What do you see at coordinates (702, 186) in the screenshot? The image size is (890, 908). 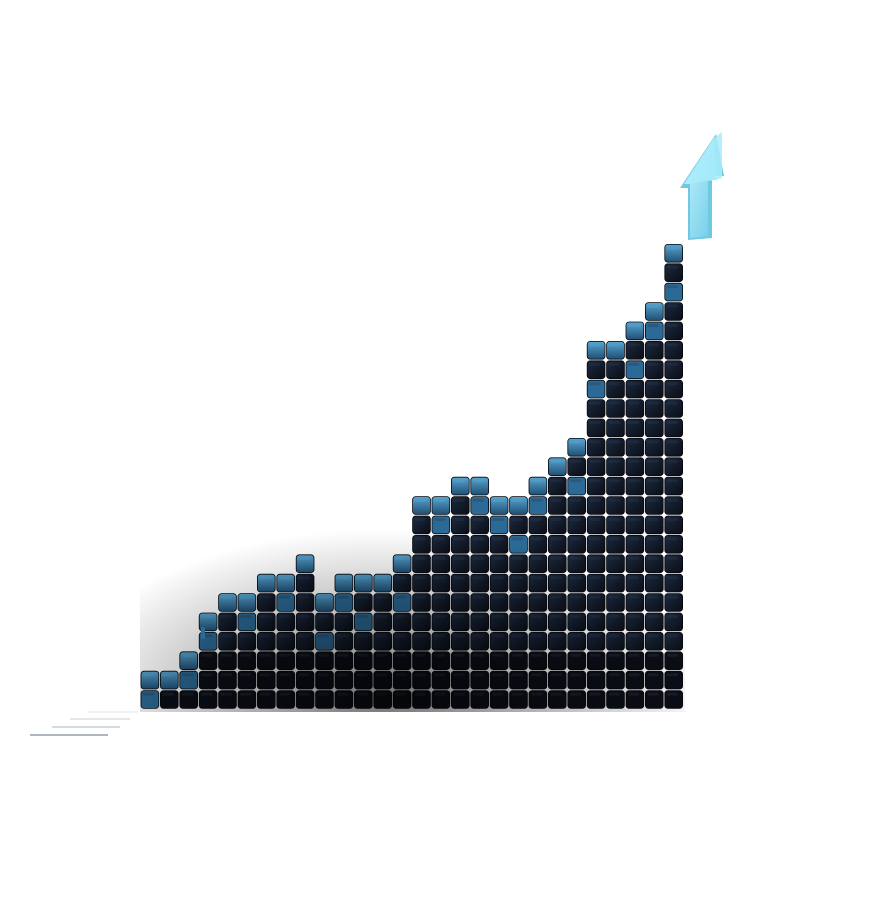 I see `up-arrow-icon` at bounding box center [702, 186].